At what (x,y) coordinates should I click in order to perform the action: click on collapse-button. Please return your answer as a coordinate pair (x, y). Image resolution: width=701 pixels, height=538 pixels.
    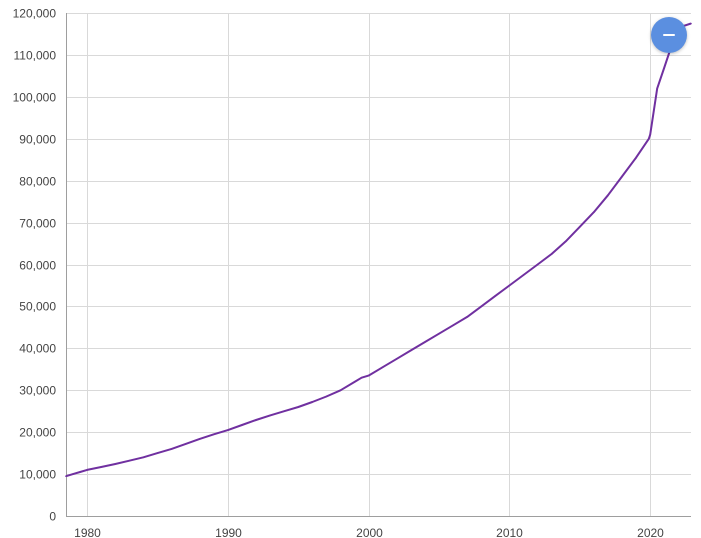
    Looking at the image, I should click on (669, 35).